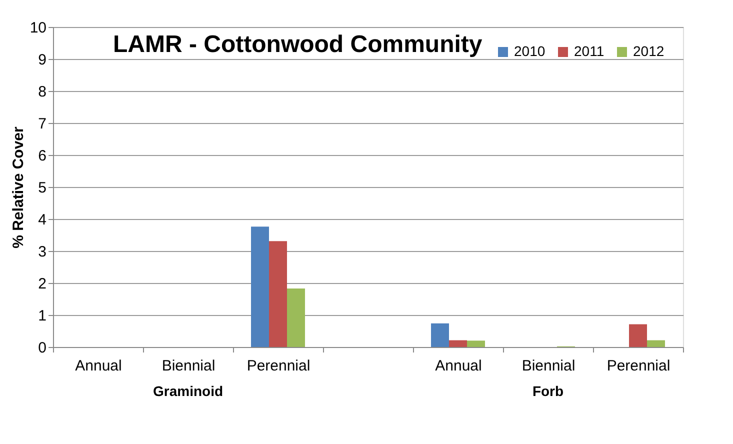  I want to click on y-tick-label: 3, so click(42, 252).